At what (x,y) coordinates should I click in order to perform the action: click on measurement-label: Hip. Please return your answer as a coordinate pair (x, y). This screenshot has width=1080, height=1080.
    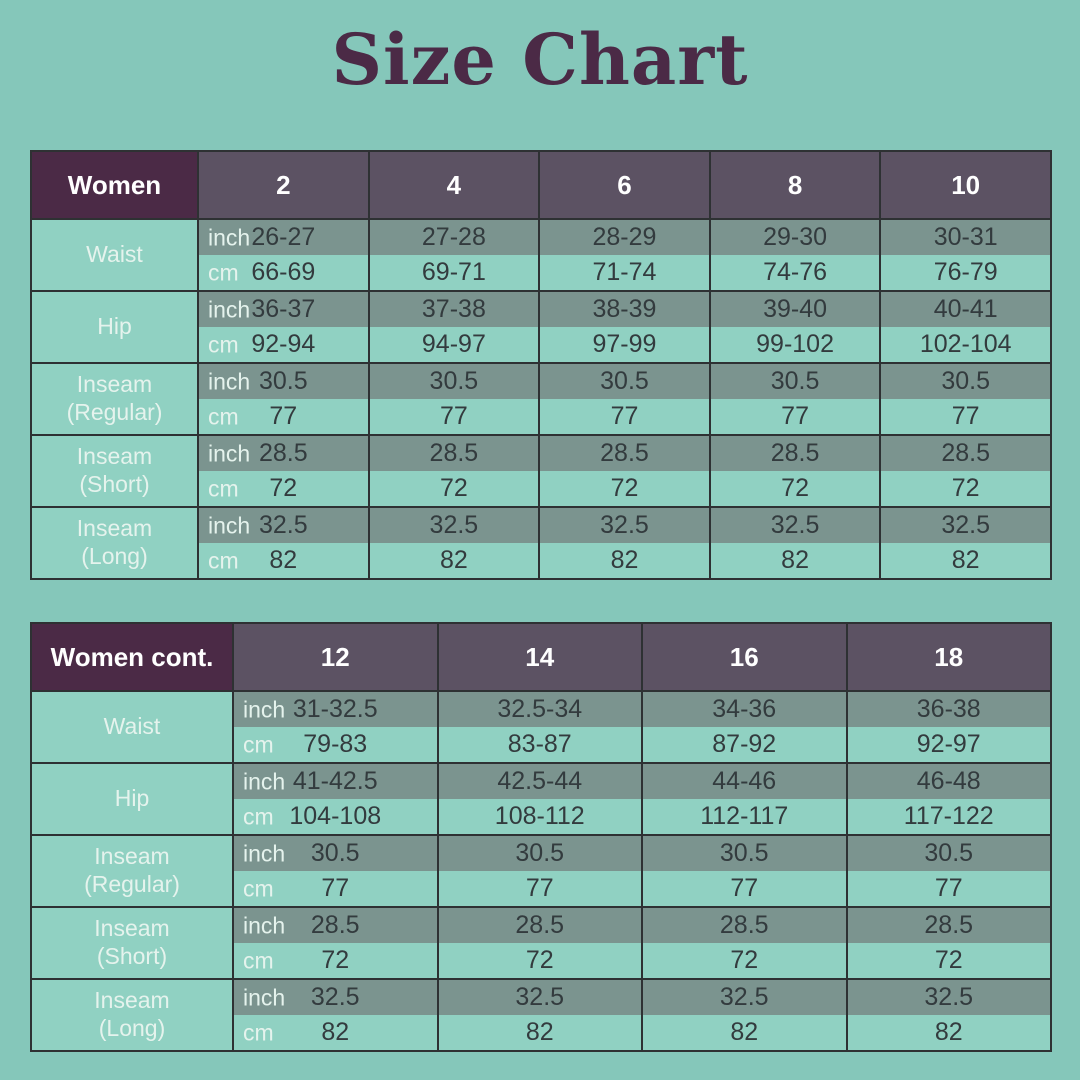
    Looking at the image, I should click on (132, 799).